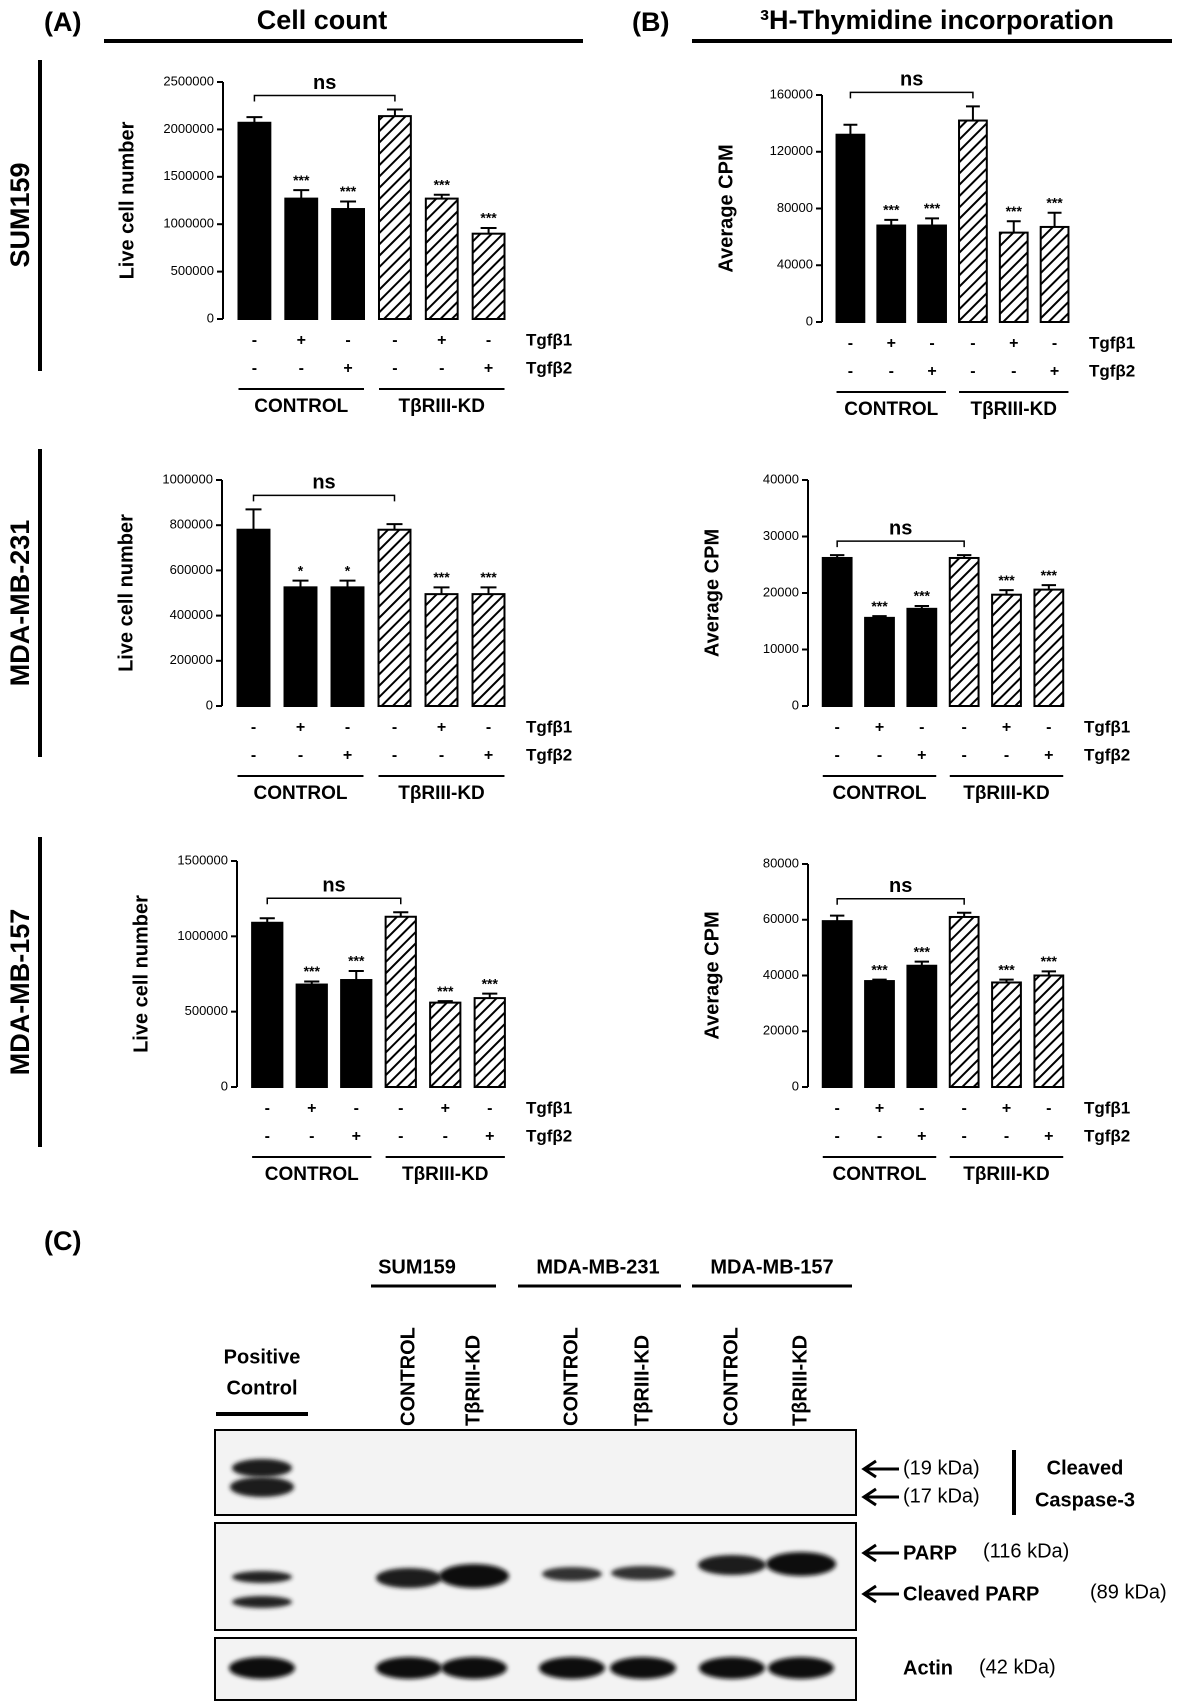 The width and height of the screenshot is (1200, 1704). Describe the element at coordinates (20, 992) in the screenshot. I see `row-label: MDA-MB-157` at that location.